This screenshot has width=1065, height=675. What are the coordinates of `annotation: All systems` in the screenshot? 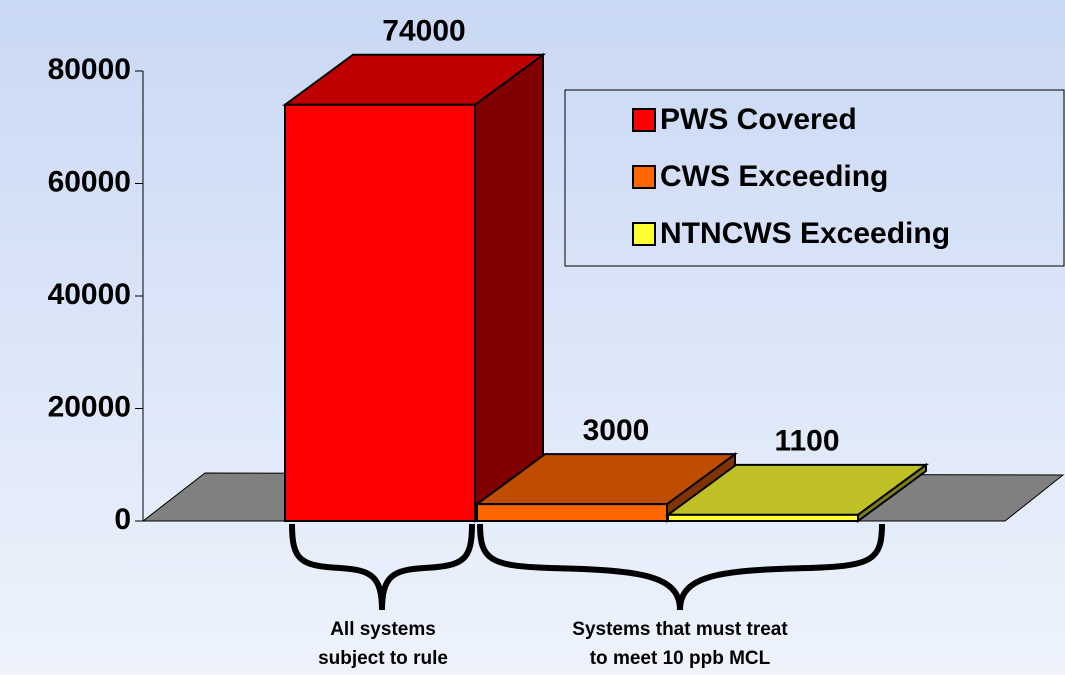 It's located at (383, 629).